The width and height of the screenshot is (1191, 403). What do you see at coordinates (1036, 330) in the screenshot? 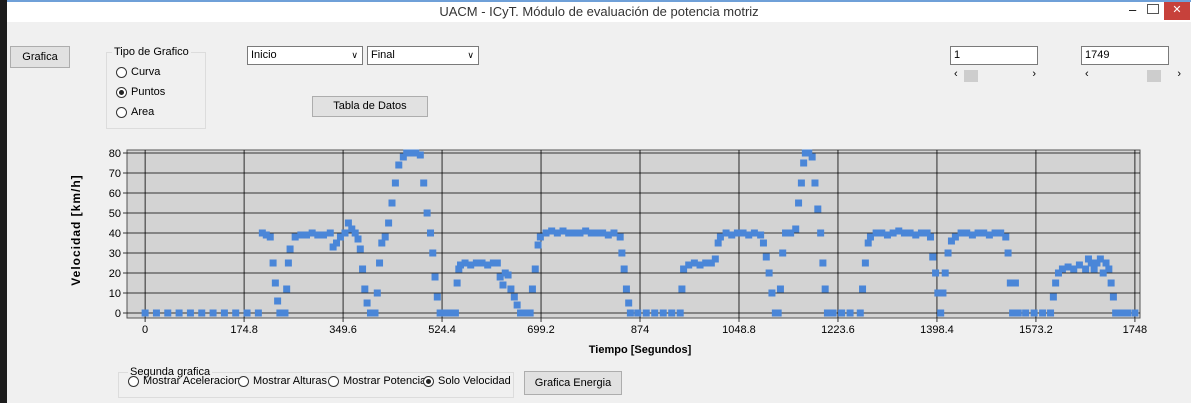
I see `x-tick-label: 1573.2` at bounding box center [1036, 330].